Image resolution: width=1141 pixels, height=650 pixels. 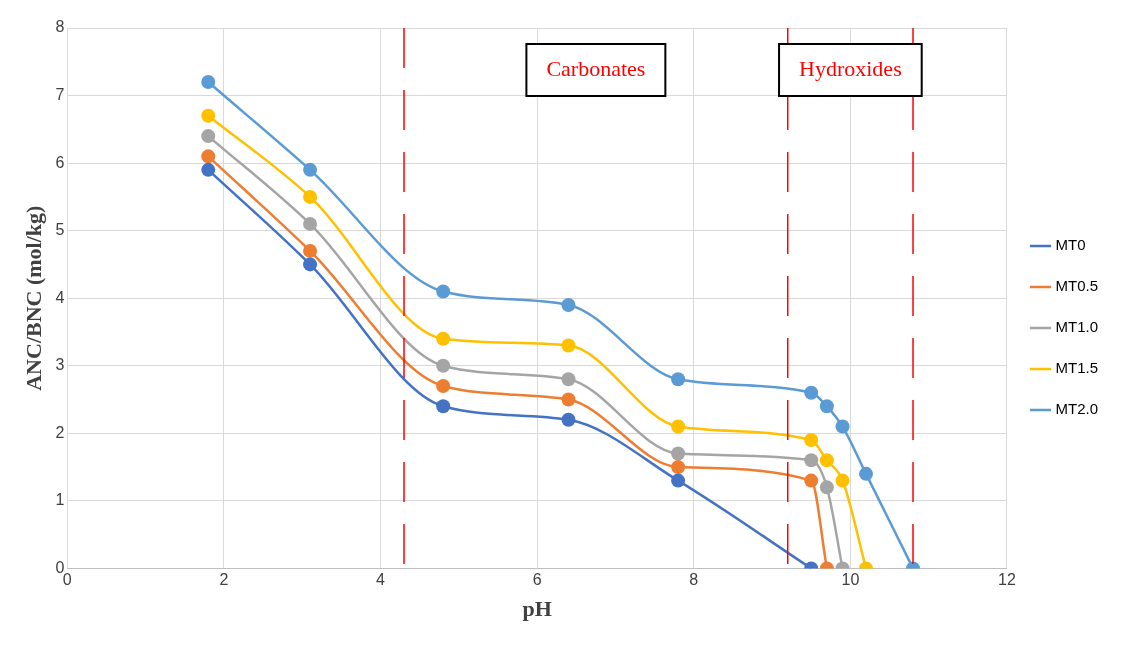 I want to click on y-tick-label: 8, so click(x=60, y=27).